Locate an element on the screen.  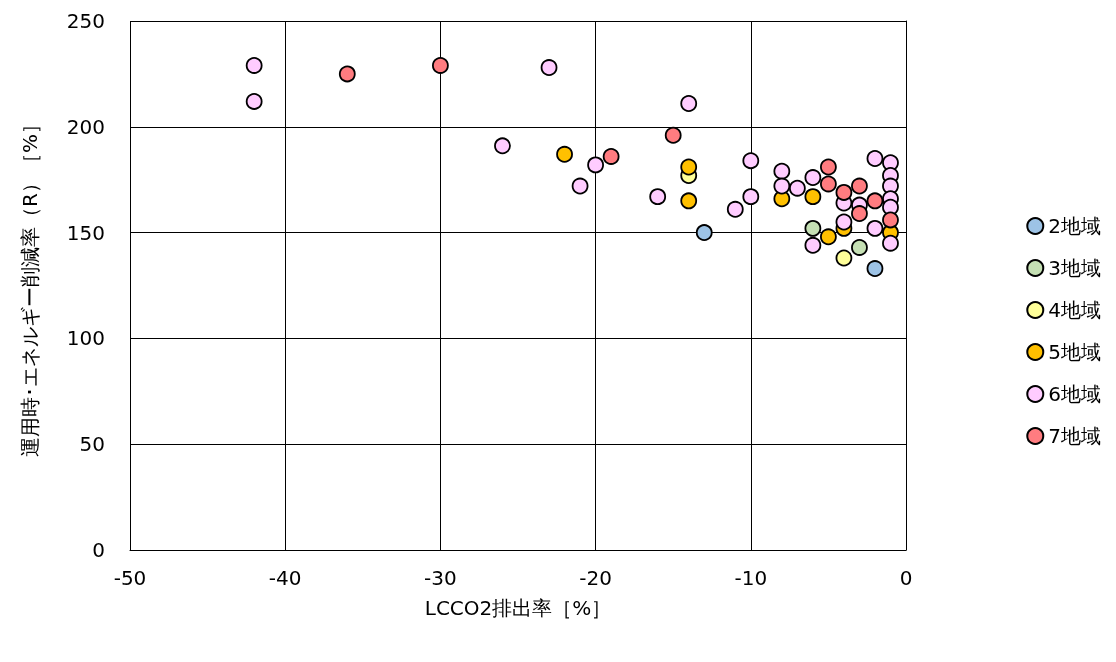
legend-label: 5地域 is located at coordinates (1075, 352).